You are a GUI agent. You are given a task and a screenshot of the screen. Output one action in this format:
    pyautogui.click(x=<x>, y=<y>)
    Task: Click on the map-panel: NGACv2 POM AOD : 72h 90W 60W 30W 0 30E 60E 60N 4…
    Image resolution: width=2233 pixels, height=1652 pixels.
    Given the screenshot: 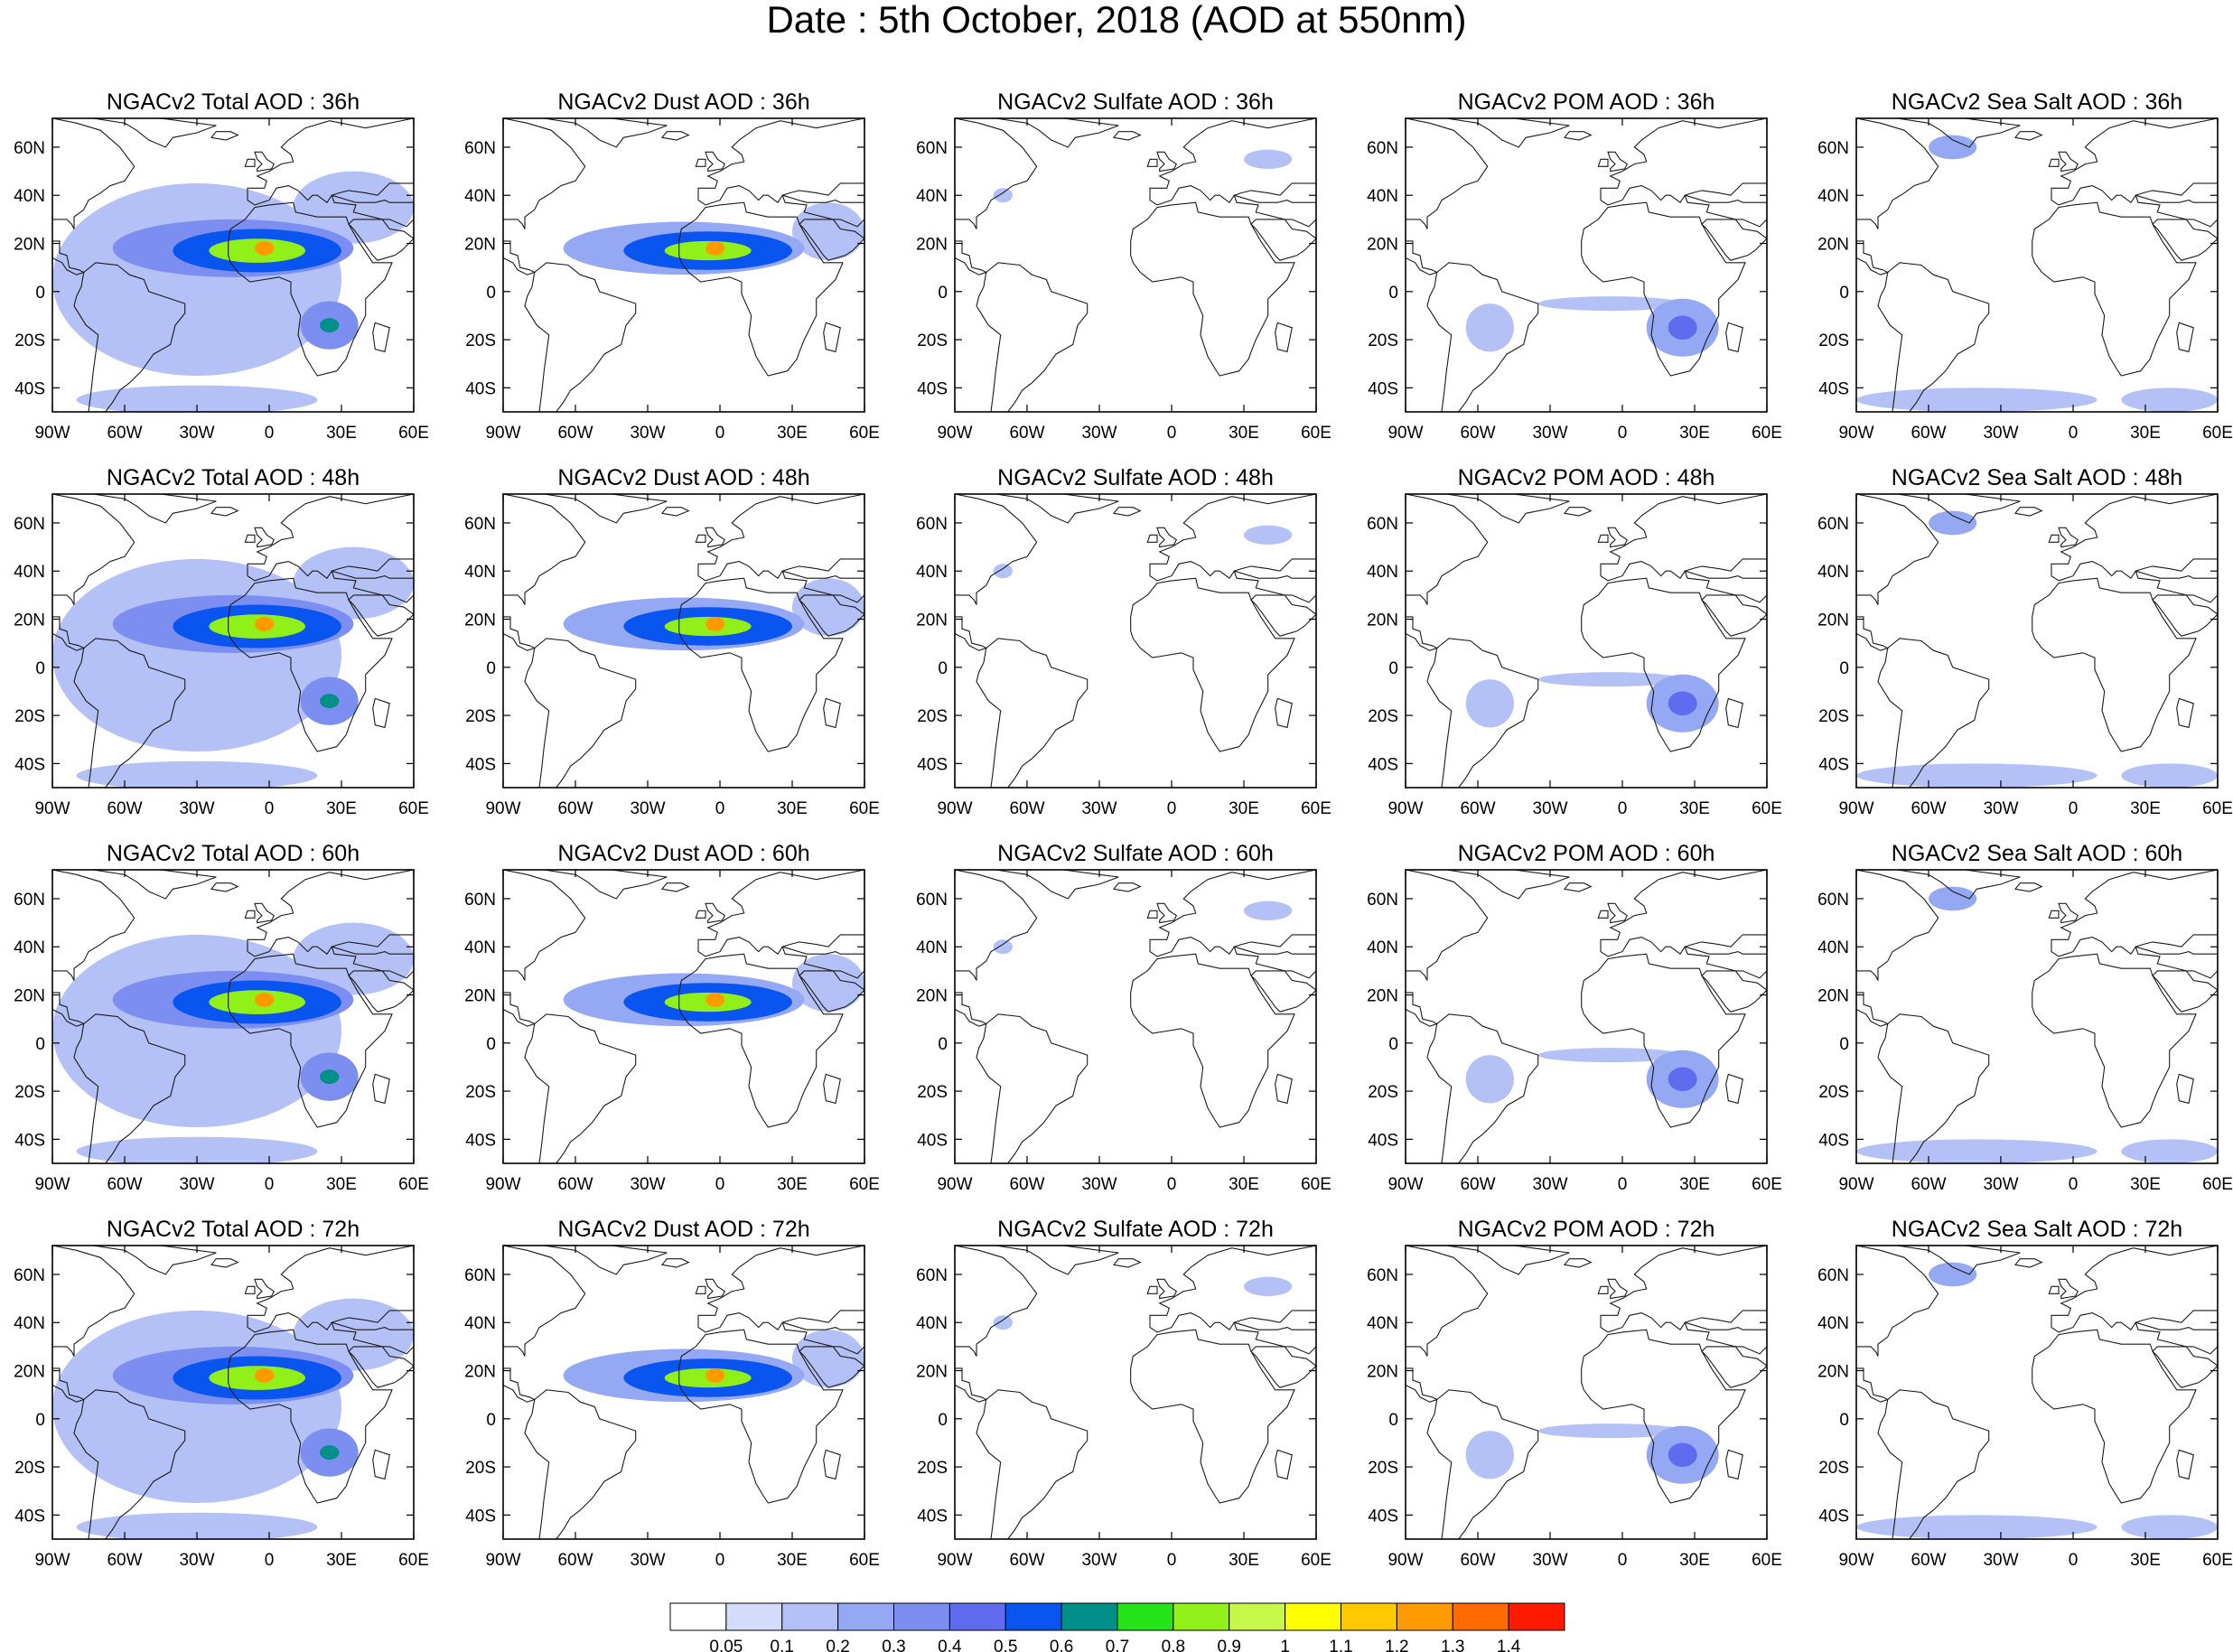 What is the action you would take?
    pyautogui.click(x=1574, y=1393)
    